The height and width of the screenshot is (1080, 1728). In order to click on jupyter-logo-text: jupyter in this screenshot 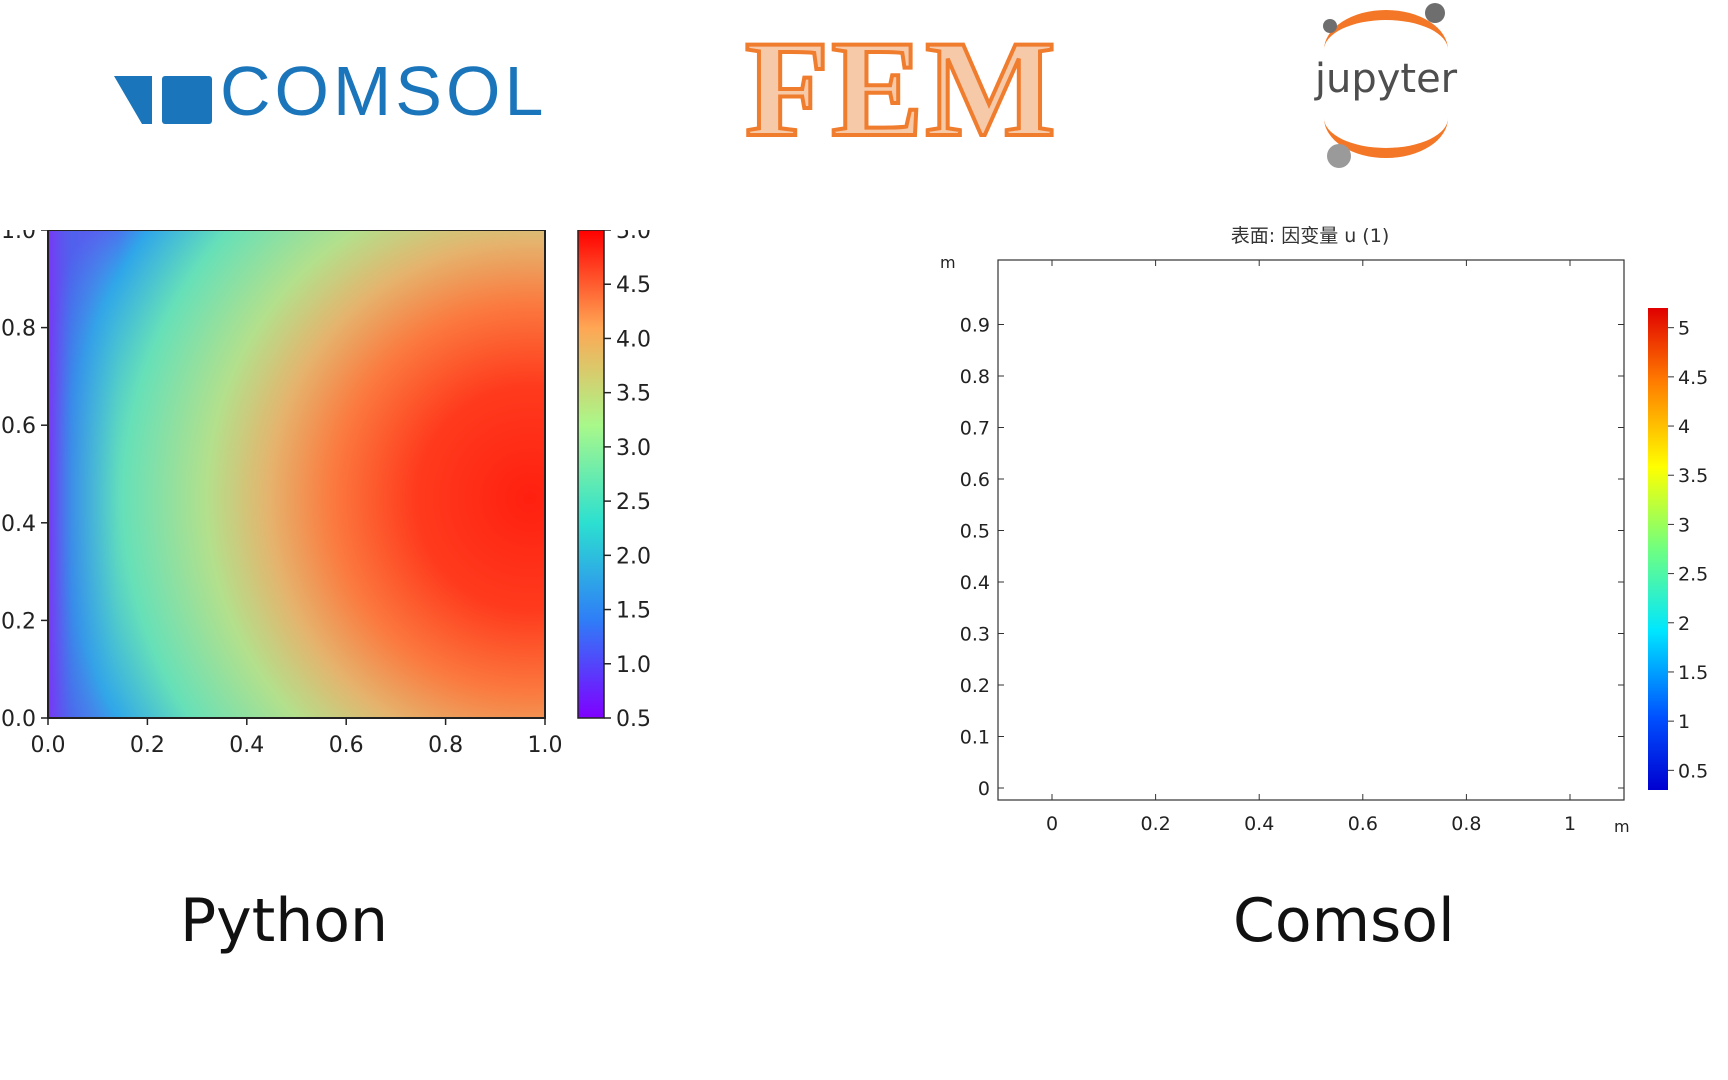, I will do `click(1386, 79)`.